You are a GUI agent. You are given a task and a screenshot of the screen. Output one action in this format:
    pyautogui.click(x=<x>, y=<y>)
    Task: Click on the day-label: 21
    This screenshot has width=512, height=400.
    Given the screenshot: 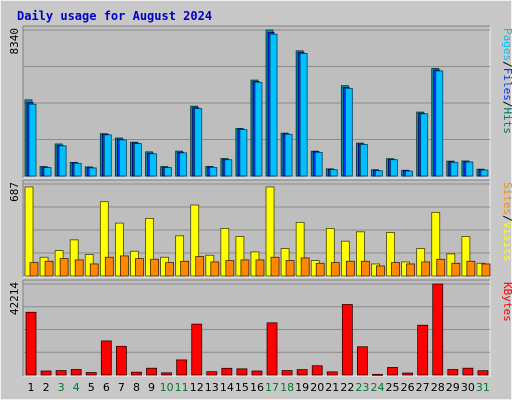 What is the action you would take?
    pyautogui.click(x=332, y=387)
    